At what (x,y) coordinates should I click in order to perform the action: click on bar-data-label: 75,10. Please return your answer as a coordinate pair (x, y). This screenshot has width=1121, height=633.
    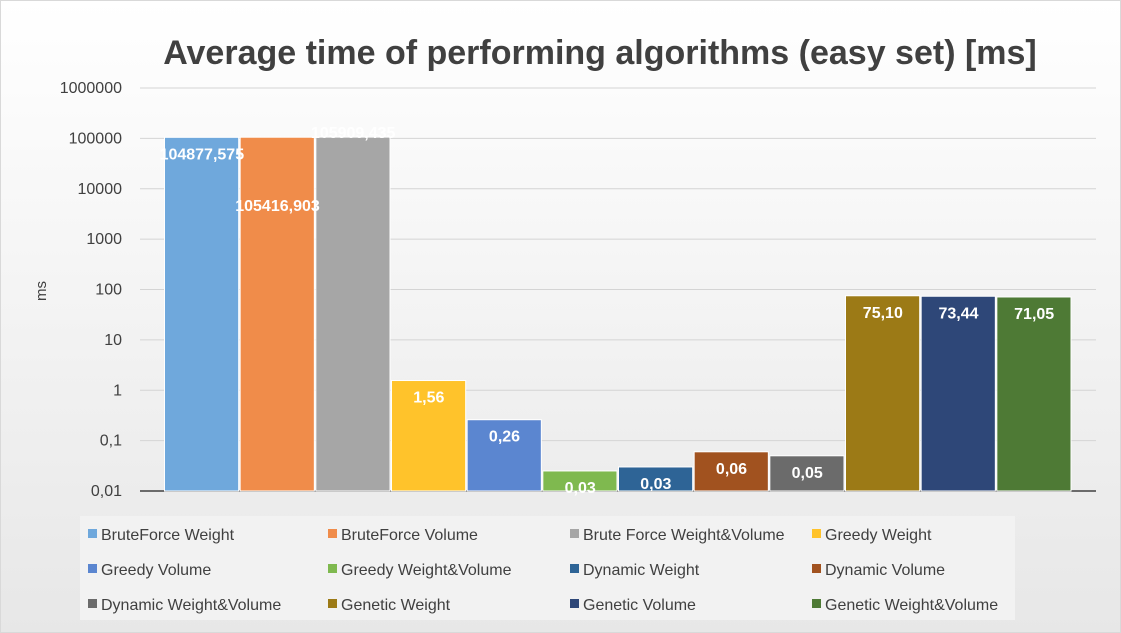
    Looking at the image, I should click on (883, 313).